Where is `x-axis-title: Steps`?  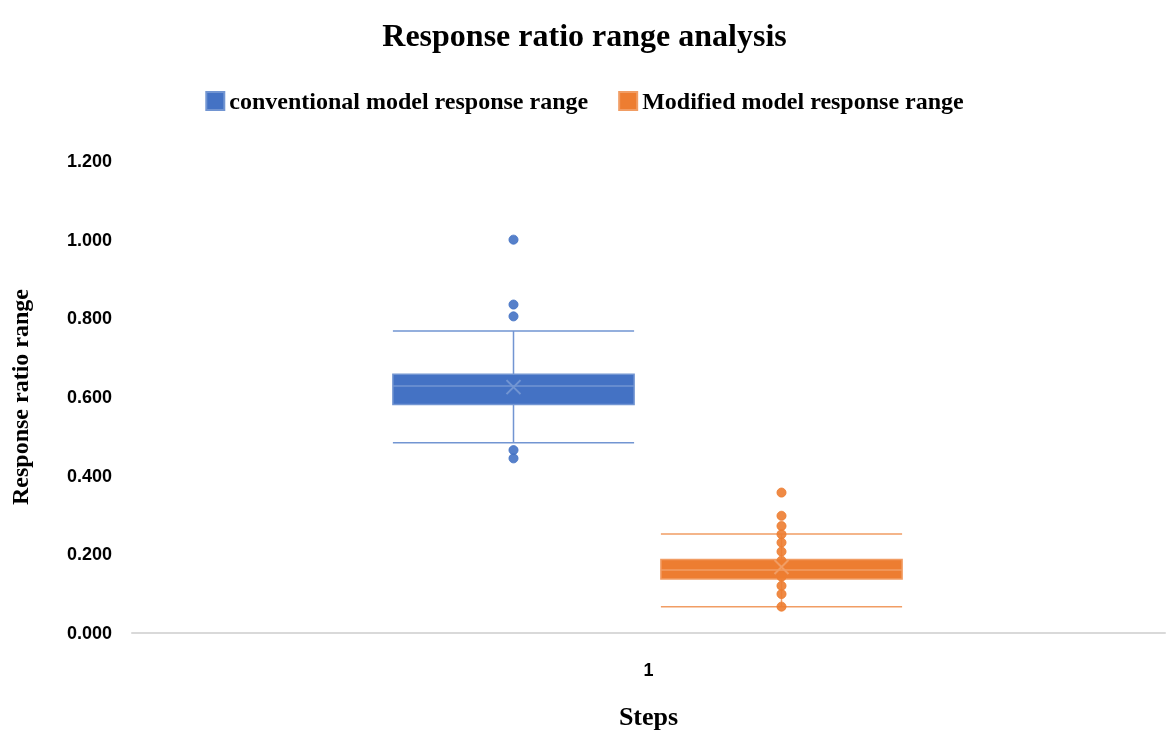
x-axis-title: Steps is located at coordinates (648, 716).